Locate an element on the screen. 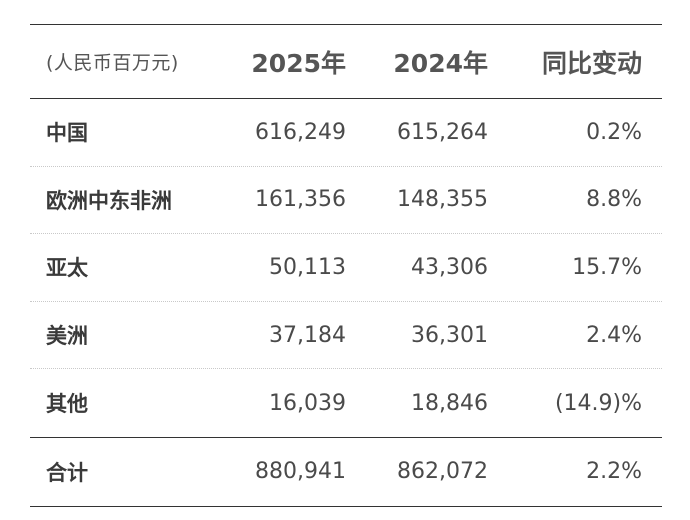  table-row-apac: 亚太 50,113 43,306 15.7% is located at coordinates (346, 268).